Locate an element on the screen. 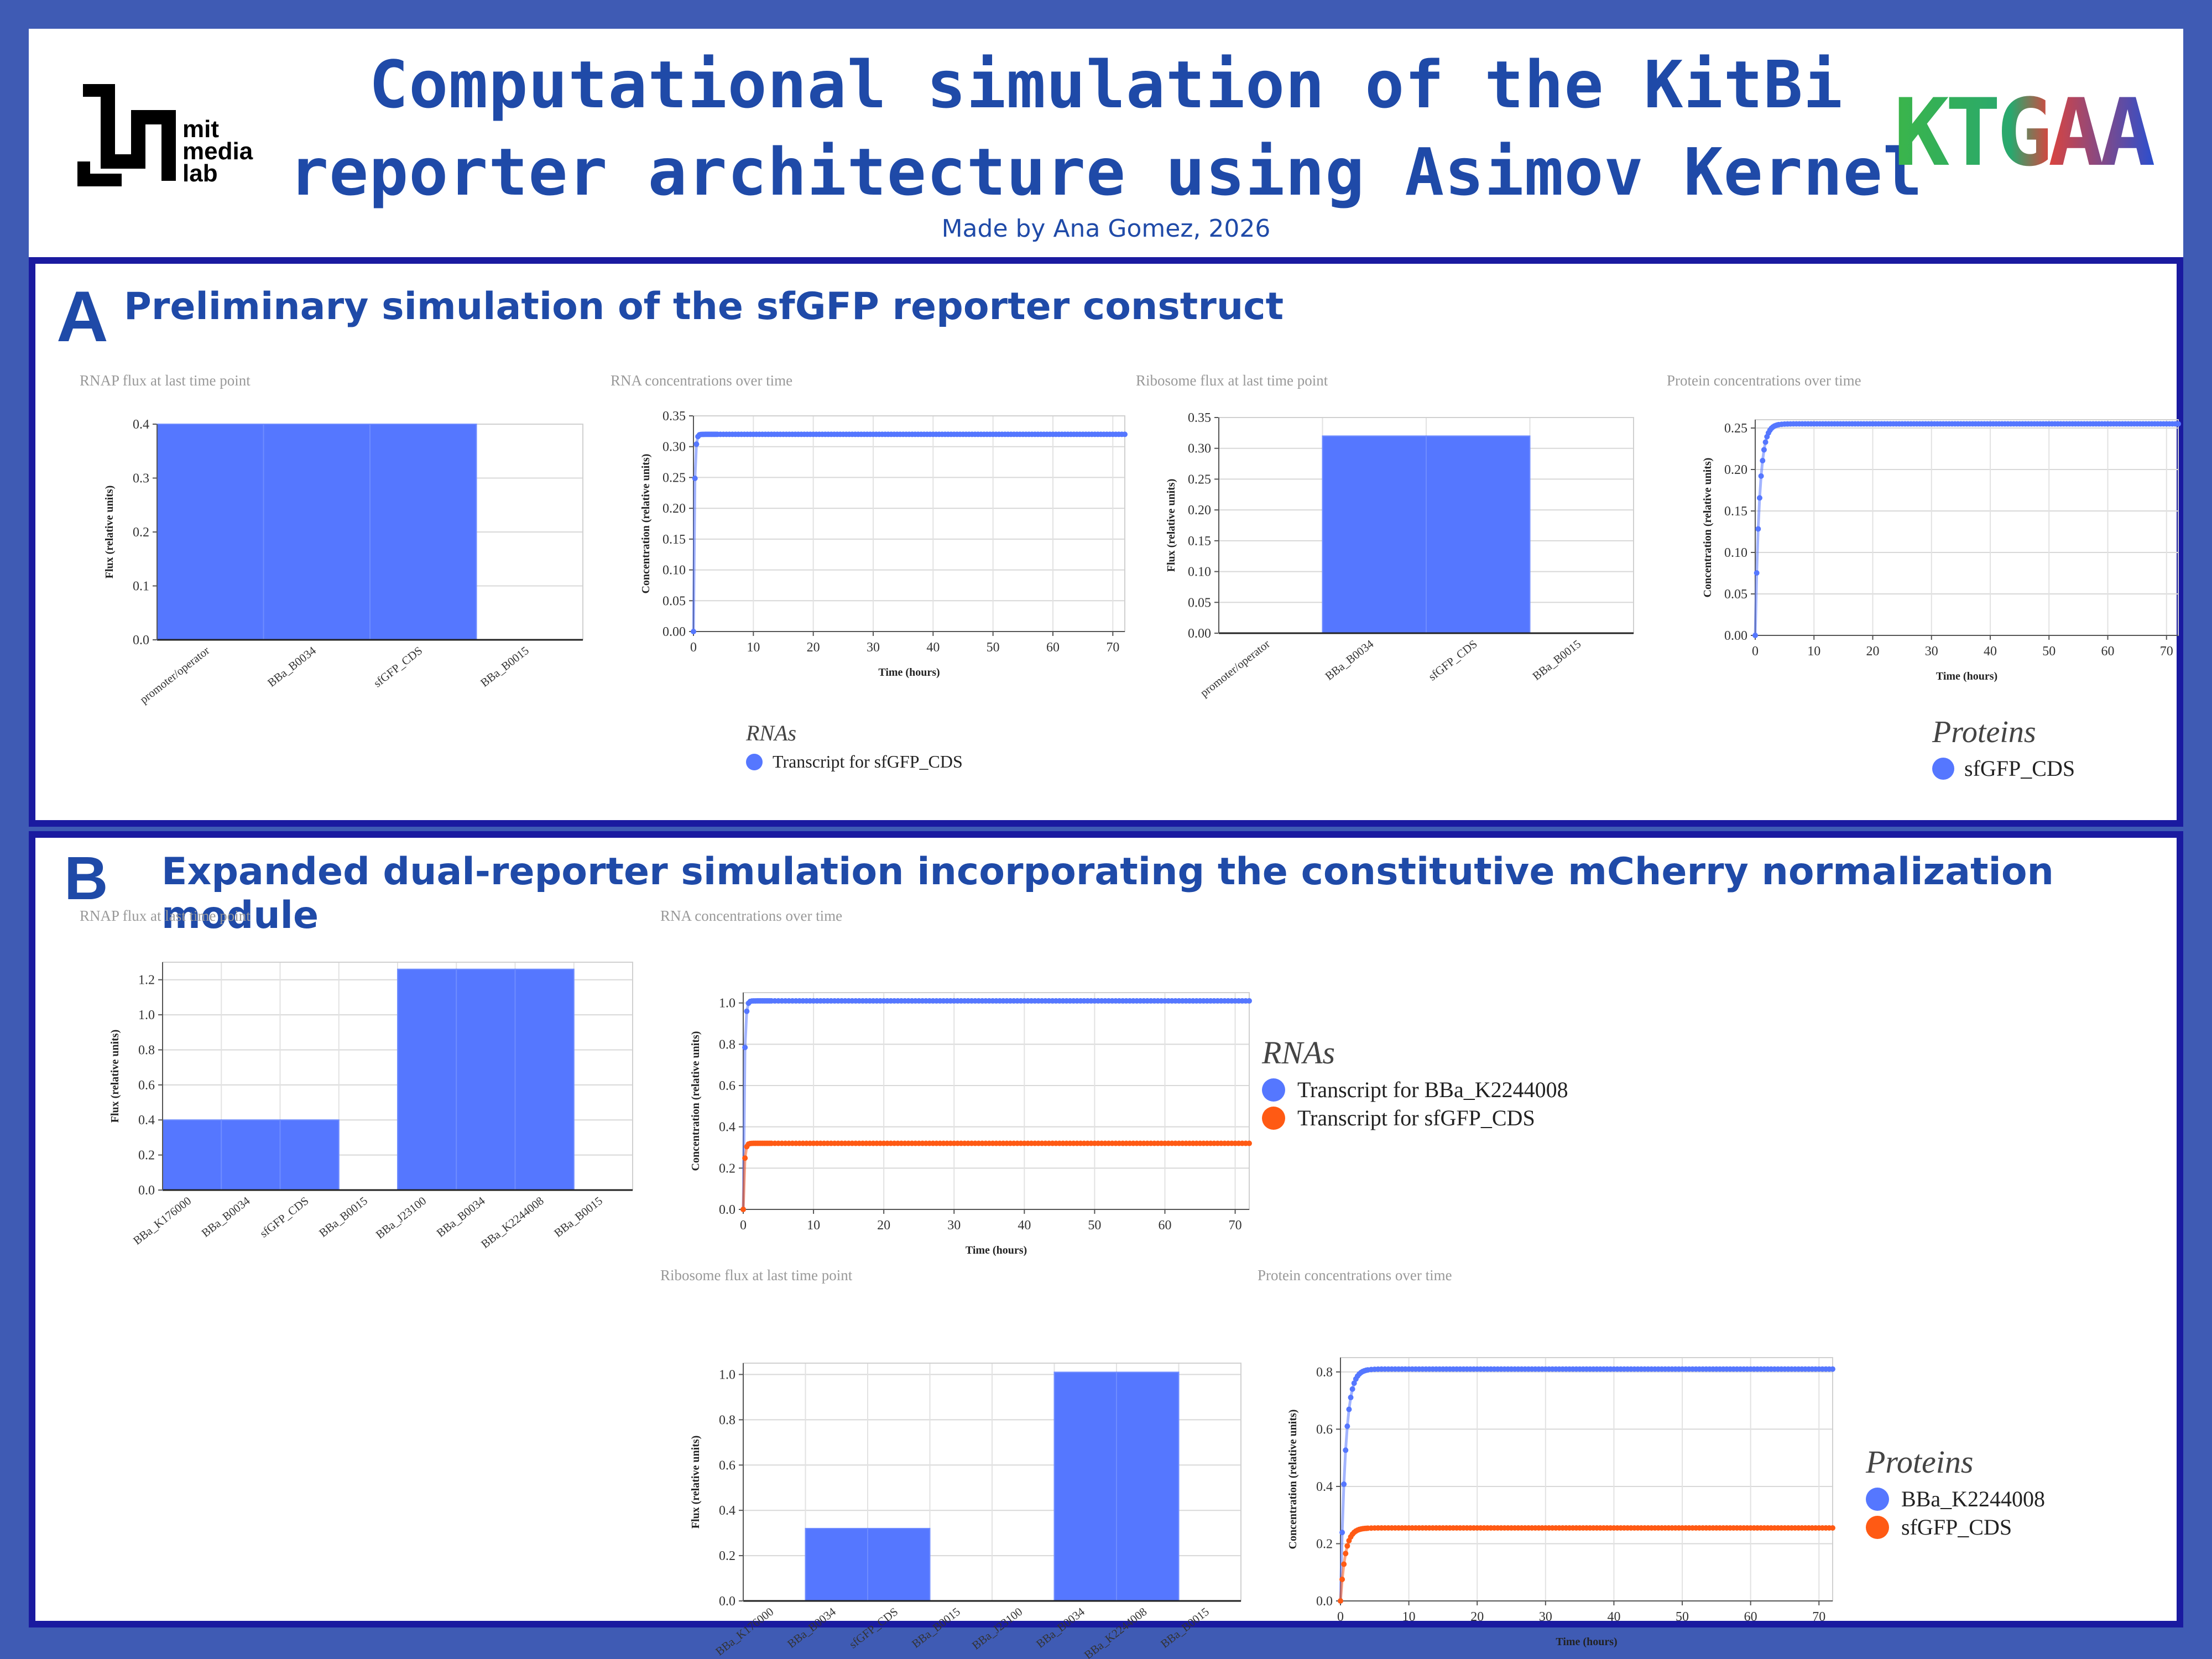  chart-title: RNAP flux at last time point is located at coordinates (166, 381).